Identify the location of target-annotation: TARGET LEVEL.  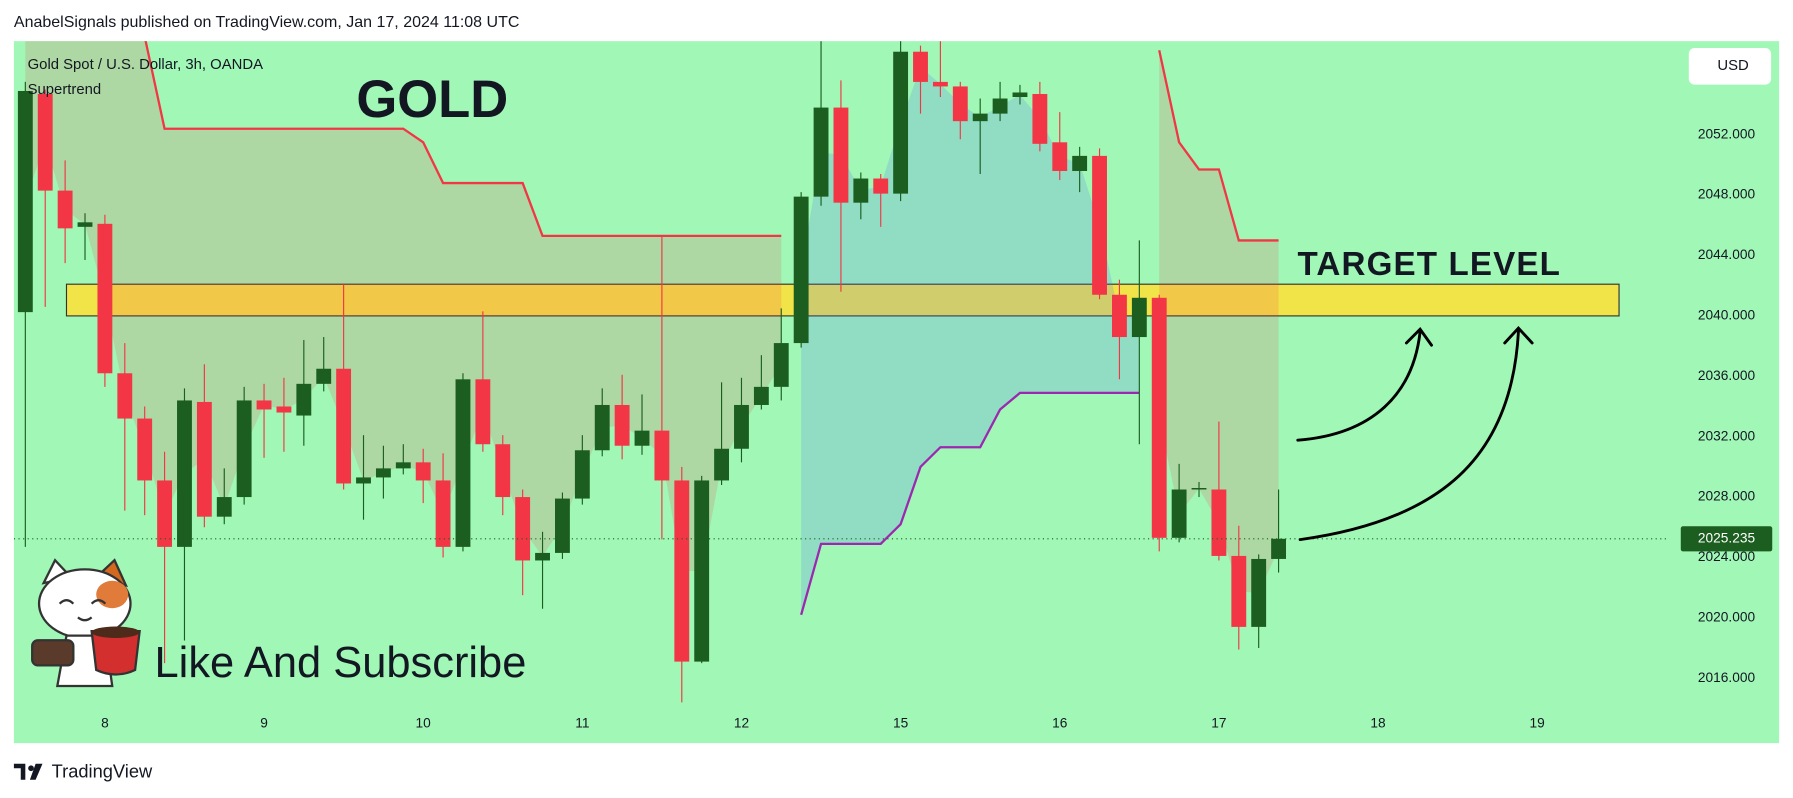
(1430, 264).